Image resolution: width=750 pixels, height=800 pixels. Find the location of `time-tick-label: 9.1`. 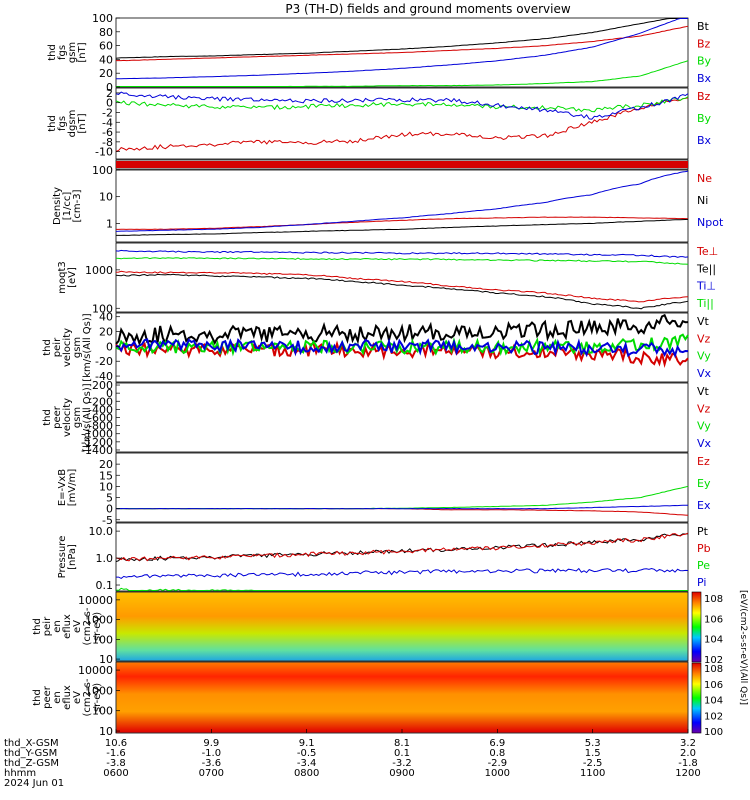

time-tick-label: 9.1 is located at coordinates (307, 743).